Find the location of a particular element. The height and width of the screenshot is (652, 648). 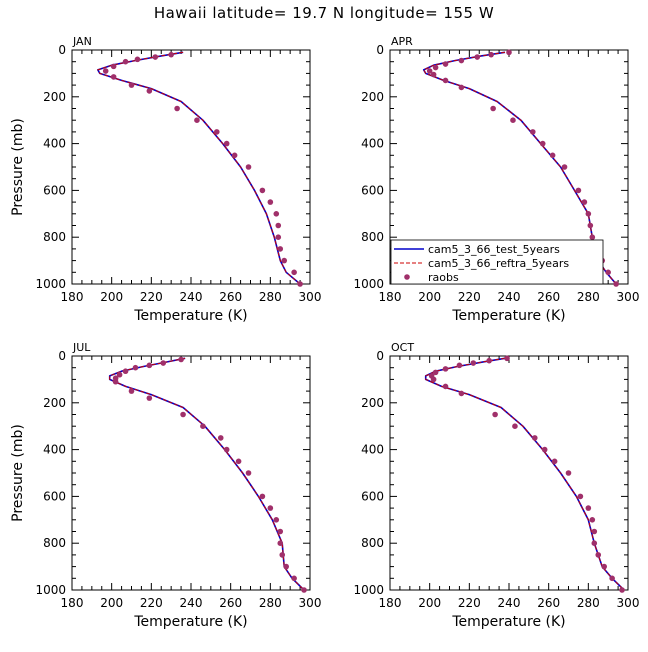

test-line is located at coordinates (524, 474).